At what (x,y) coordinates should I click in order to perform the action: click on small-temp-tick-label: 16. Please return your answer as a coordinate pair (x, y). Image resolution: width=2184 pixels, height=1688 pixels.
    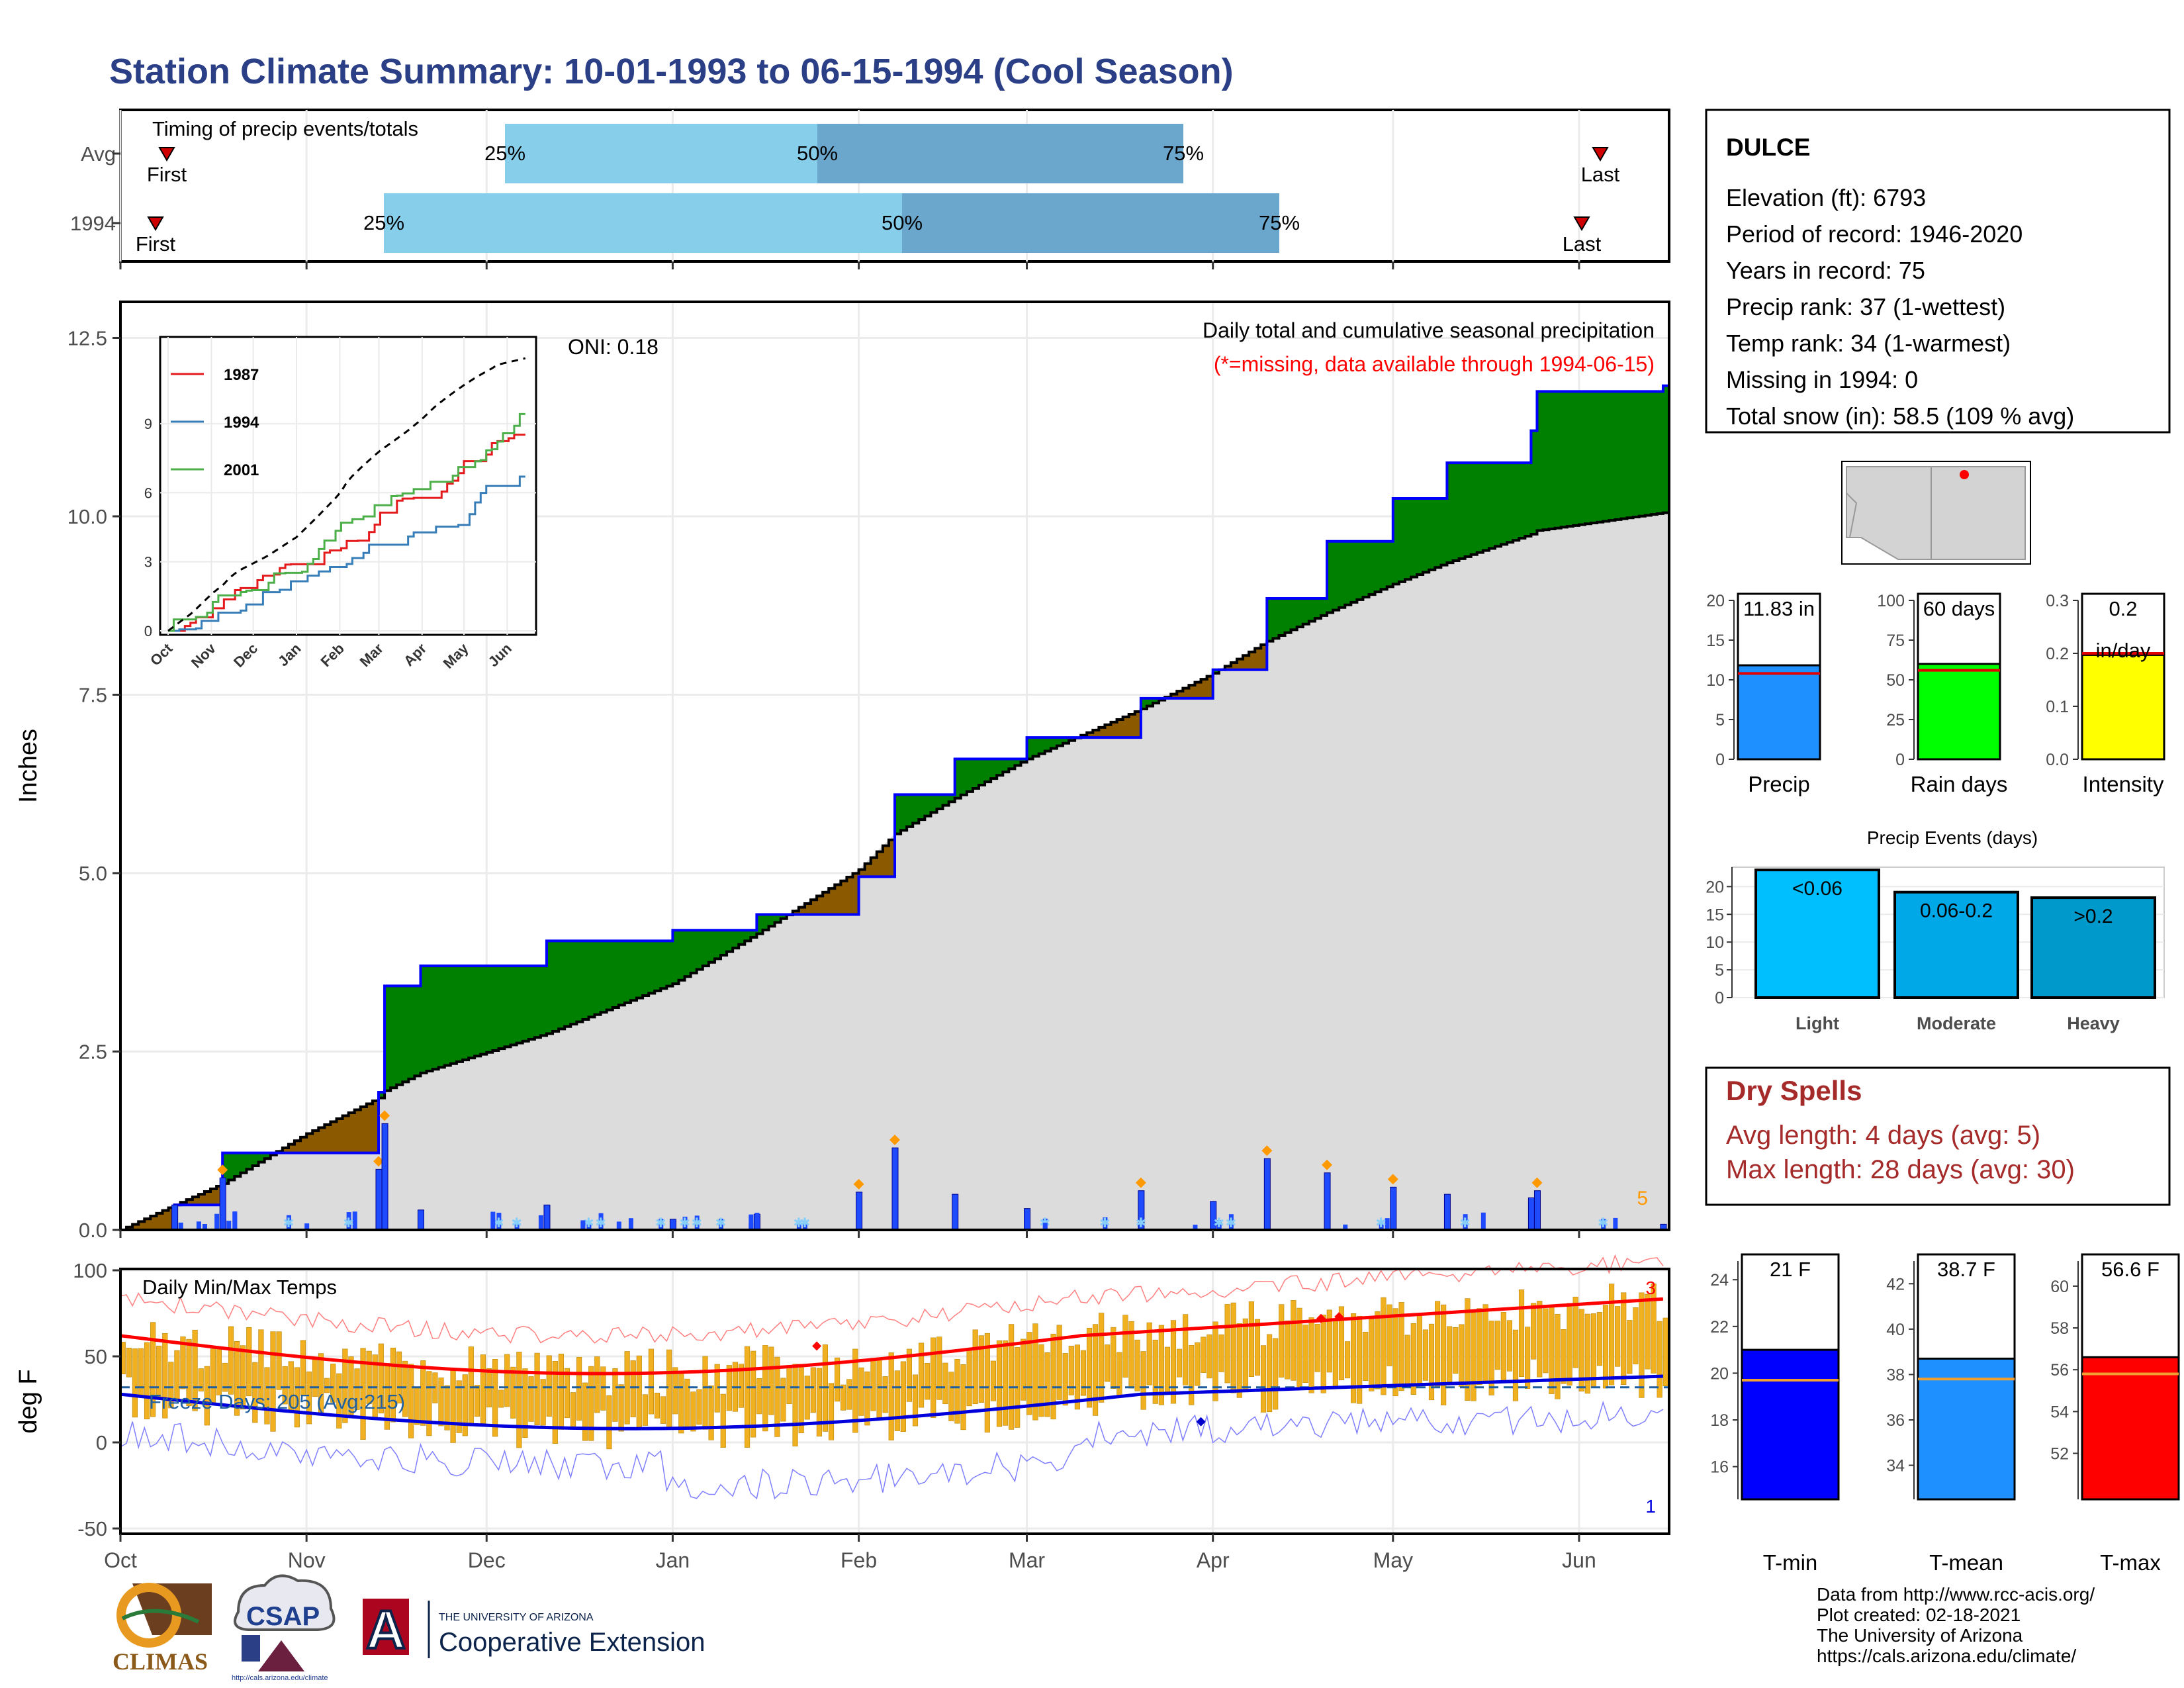
    Looking at the image, I should click on (1720, 1467).